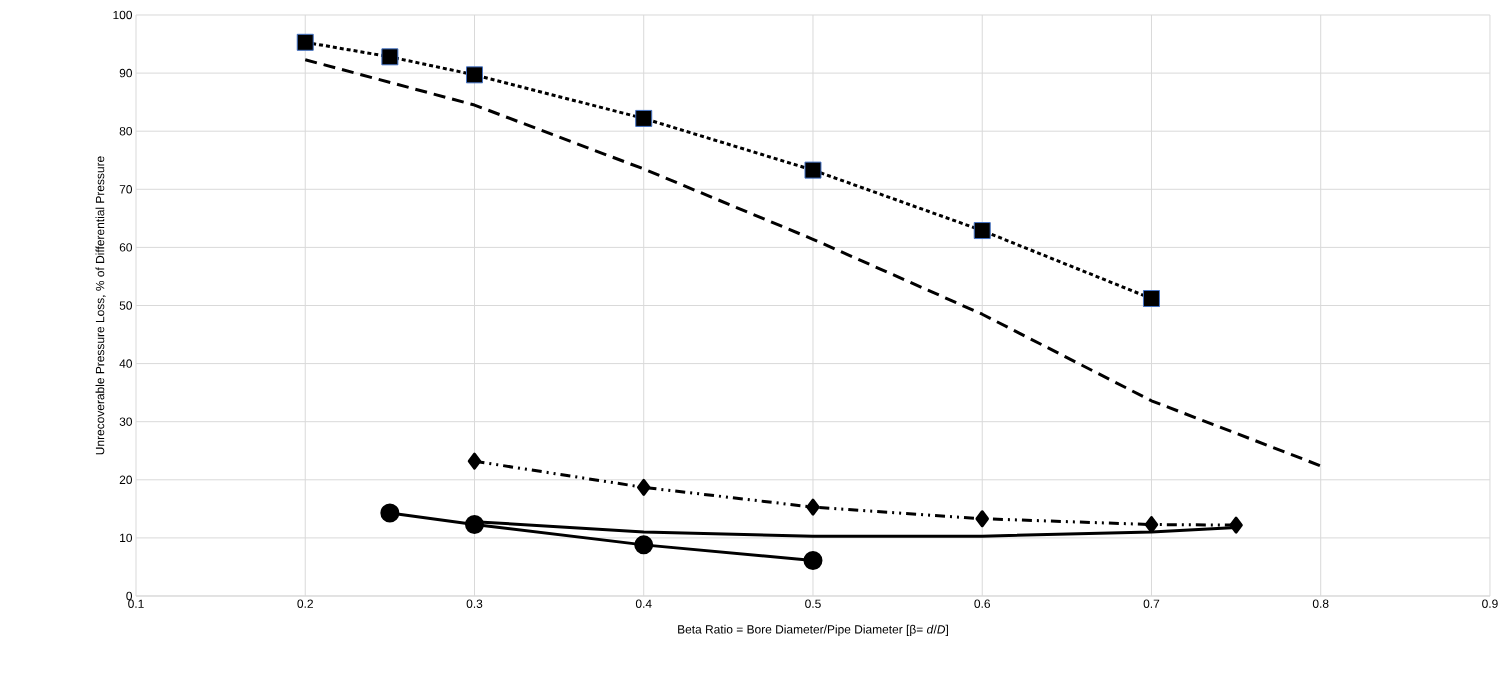 The image size is (1506, 687). I want to click on x-tick-label: 0.9, so click(1490, 603).